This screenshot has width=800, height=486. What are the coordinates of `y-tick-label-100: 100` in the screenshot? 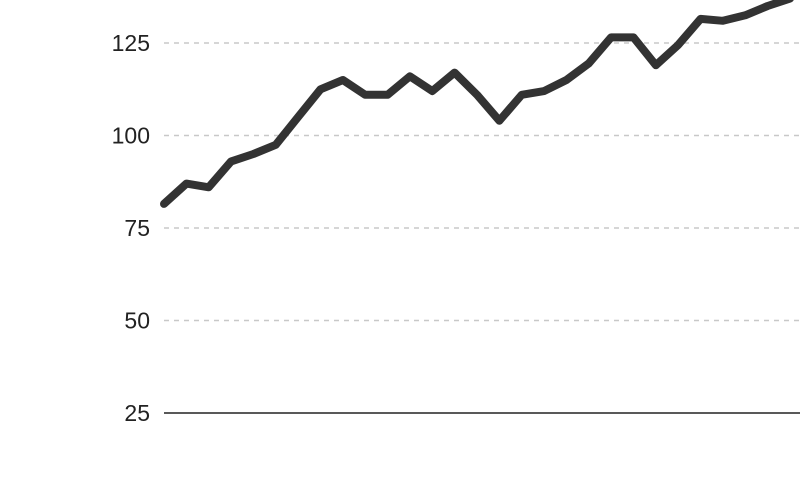 It's located at (131, 136).